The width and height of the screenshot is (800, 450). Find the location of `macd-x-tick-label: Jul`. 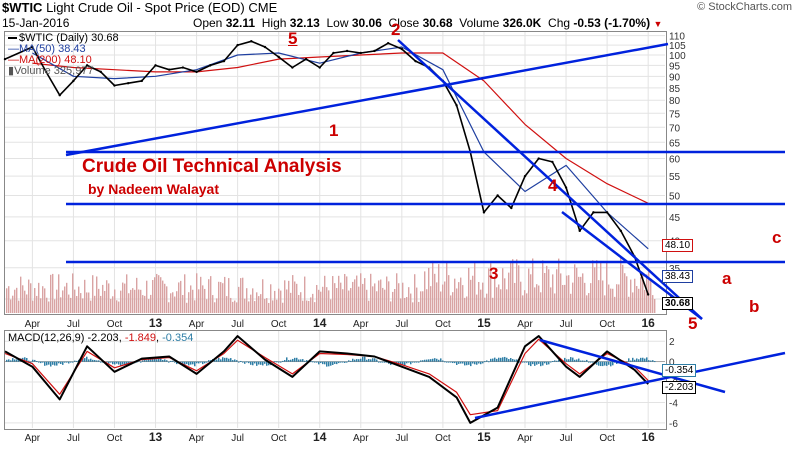

macd-x-tick-label: Jul is located at coordinates (401, 438).